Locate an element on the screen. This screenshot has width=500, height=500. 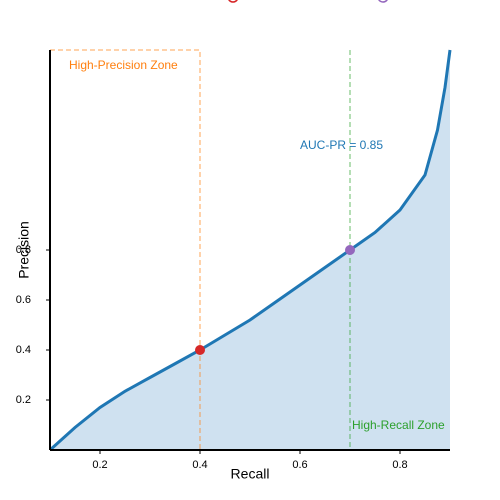
y-axis-label: Precision is located at coordinates (24, 250).